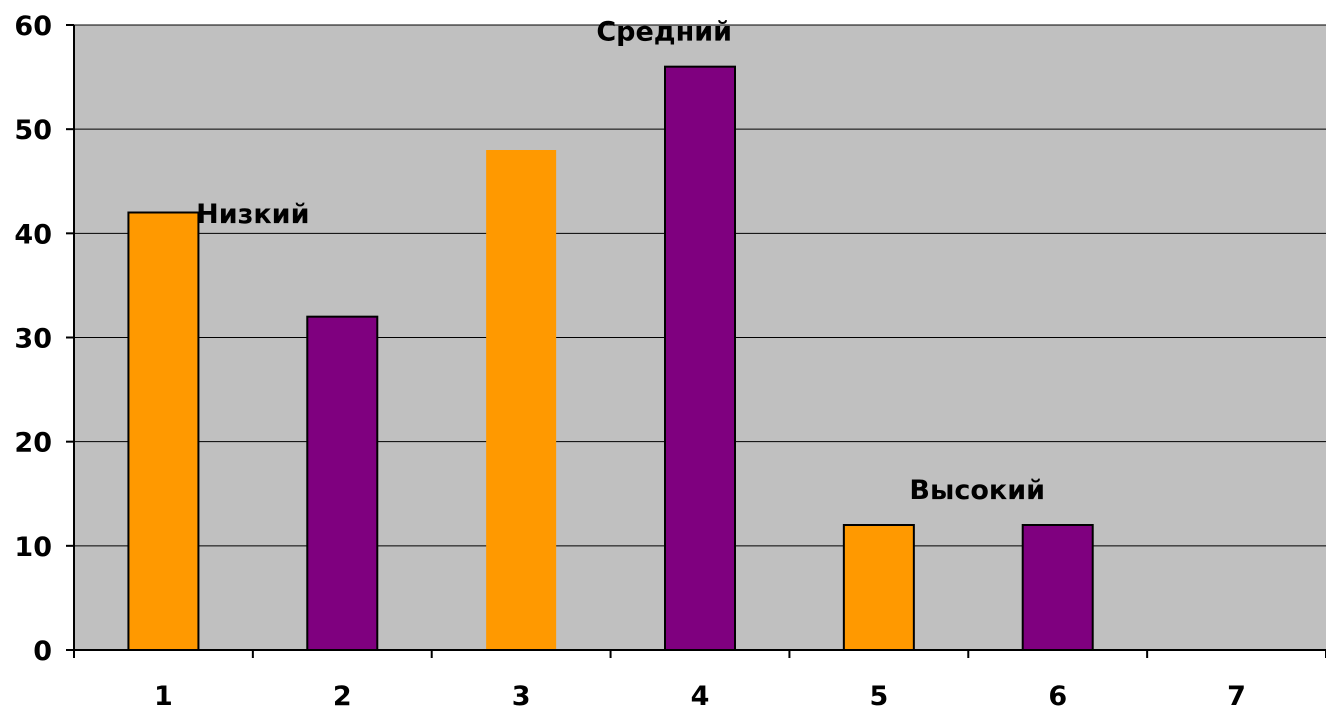  What do you see at coordinates (33, 130) in the screenshot?
I see `y-tick-label-5: 50` at bounding box center [33, 130].